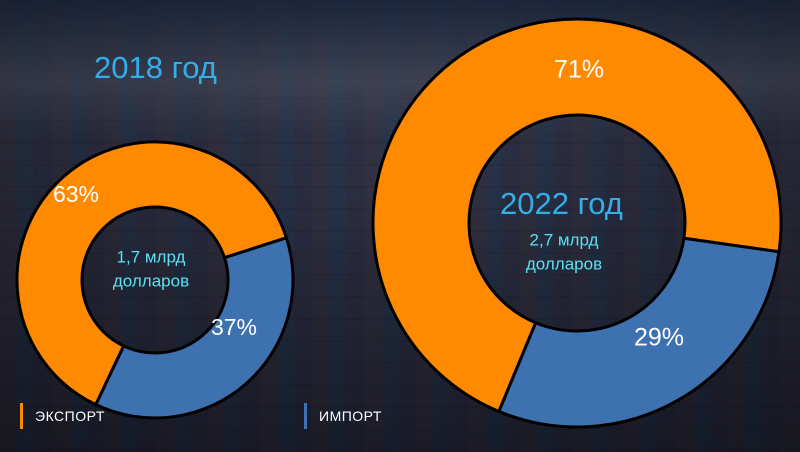 Image resolution: width=800 pixels, height=452 pixels. Describe the element at coordinates (564, 239) in the screenshot. I see `center-label-2022-line-1: 2,7 млрд` at that location.